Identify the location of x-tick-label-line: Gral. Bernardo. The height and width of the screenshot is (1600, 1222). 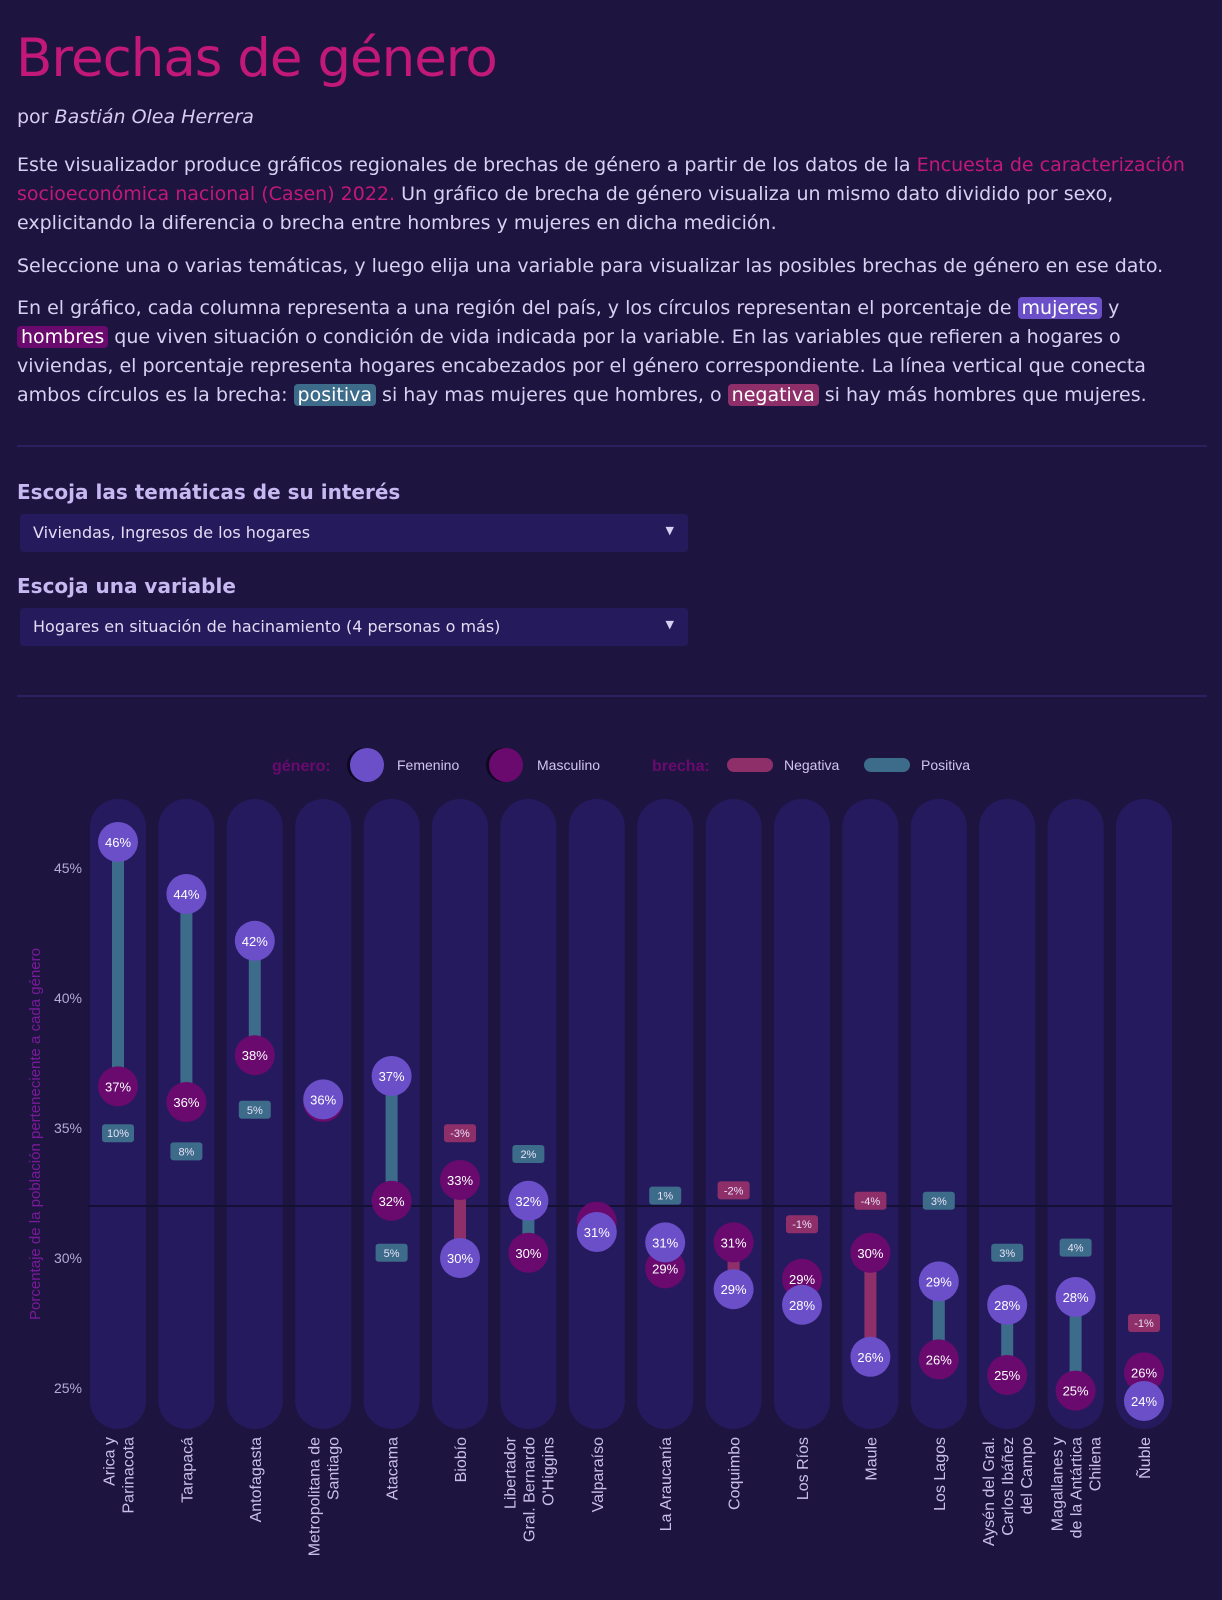
(529, 1489).